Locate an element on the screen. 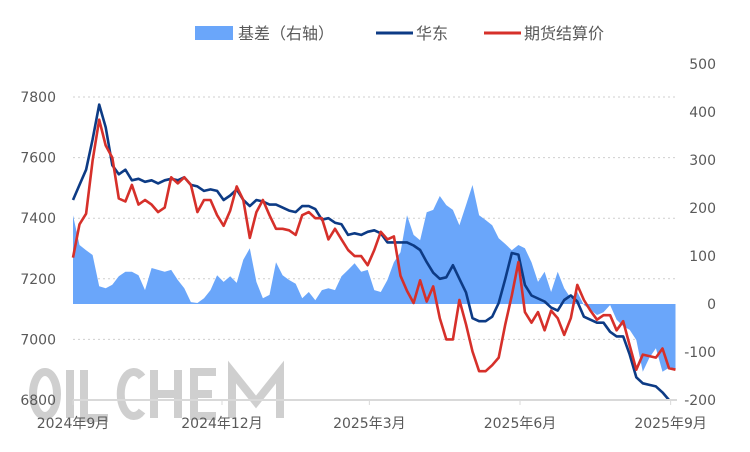  legend-label-basis: 基差（右轴） is located at coordinates (286, 33).